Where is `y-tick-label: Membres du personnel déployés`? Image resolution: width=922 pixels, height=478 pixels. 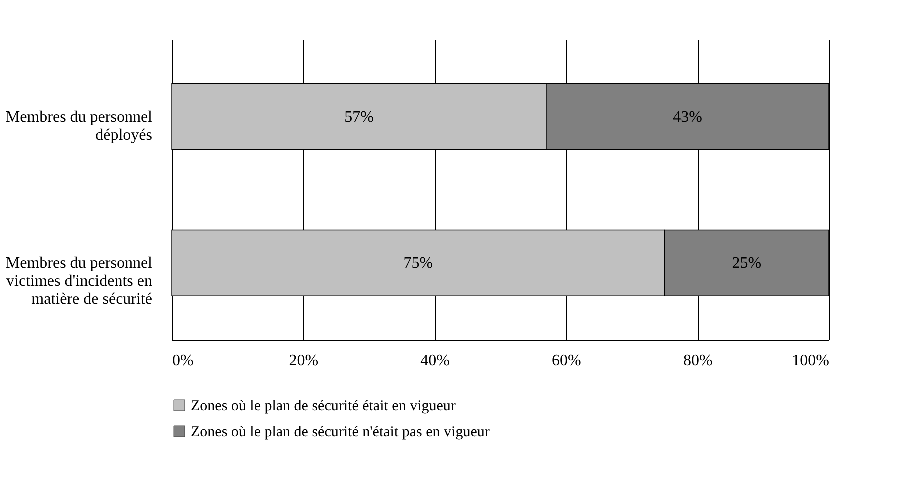
y-tick-label: Membres du personnel déployés is located at coordinates (80, 126).